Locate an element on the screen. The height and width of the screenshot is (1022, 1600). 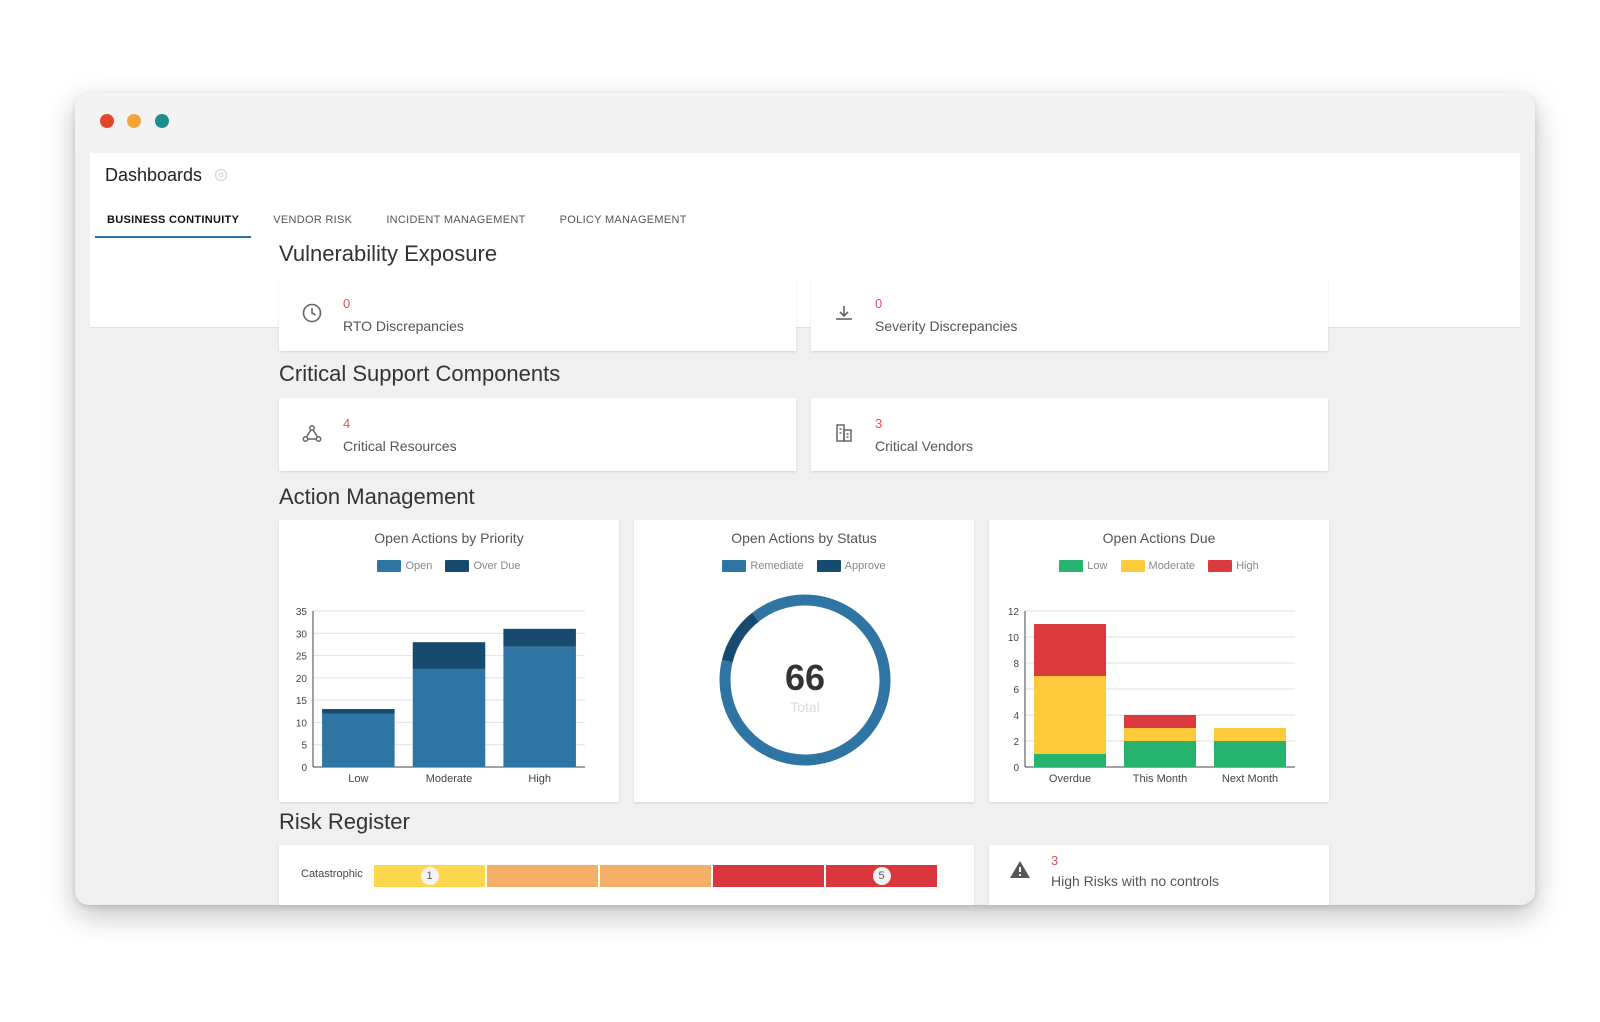
tab-vendor-risk: VENDOR RISK is located at coordinates (313, 220).